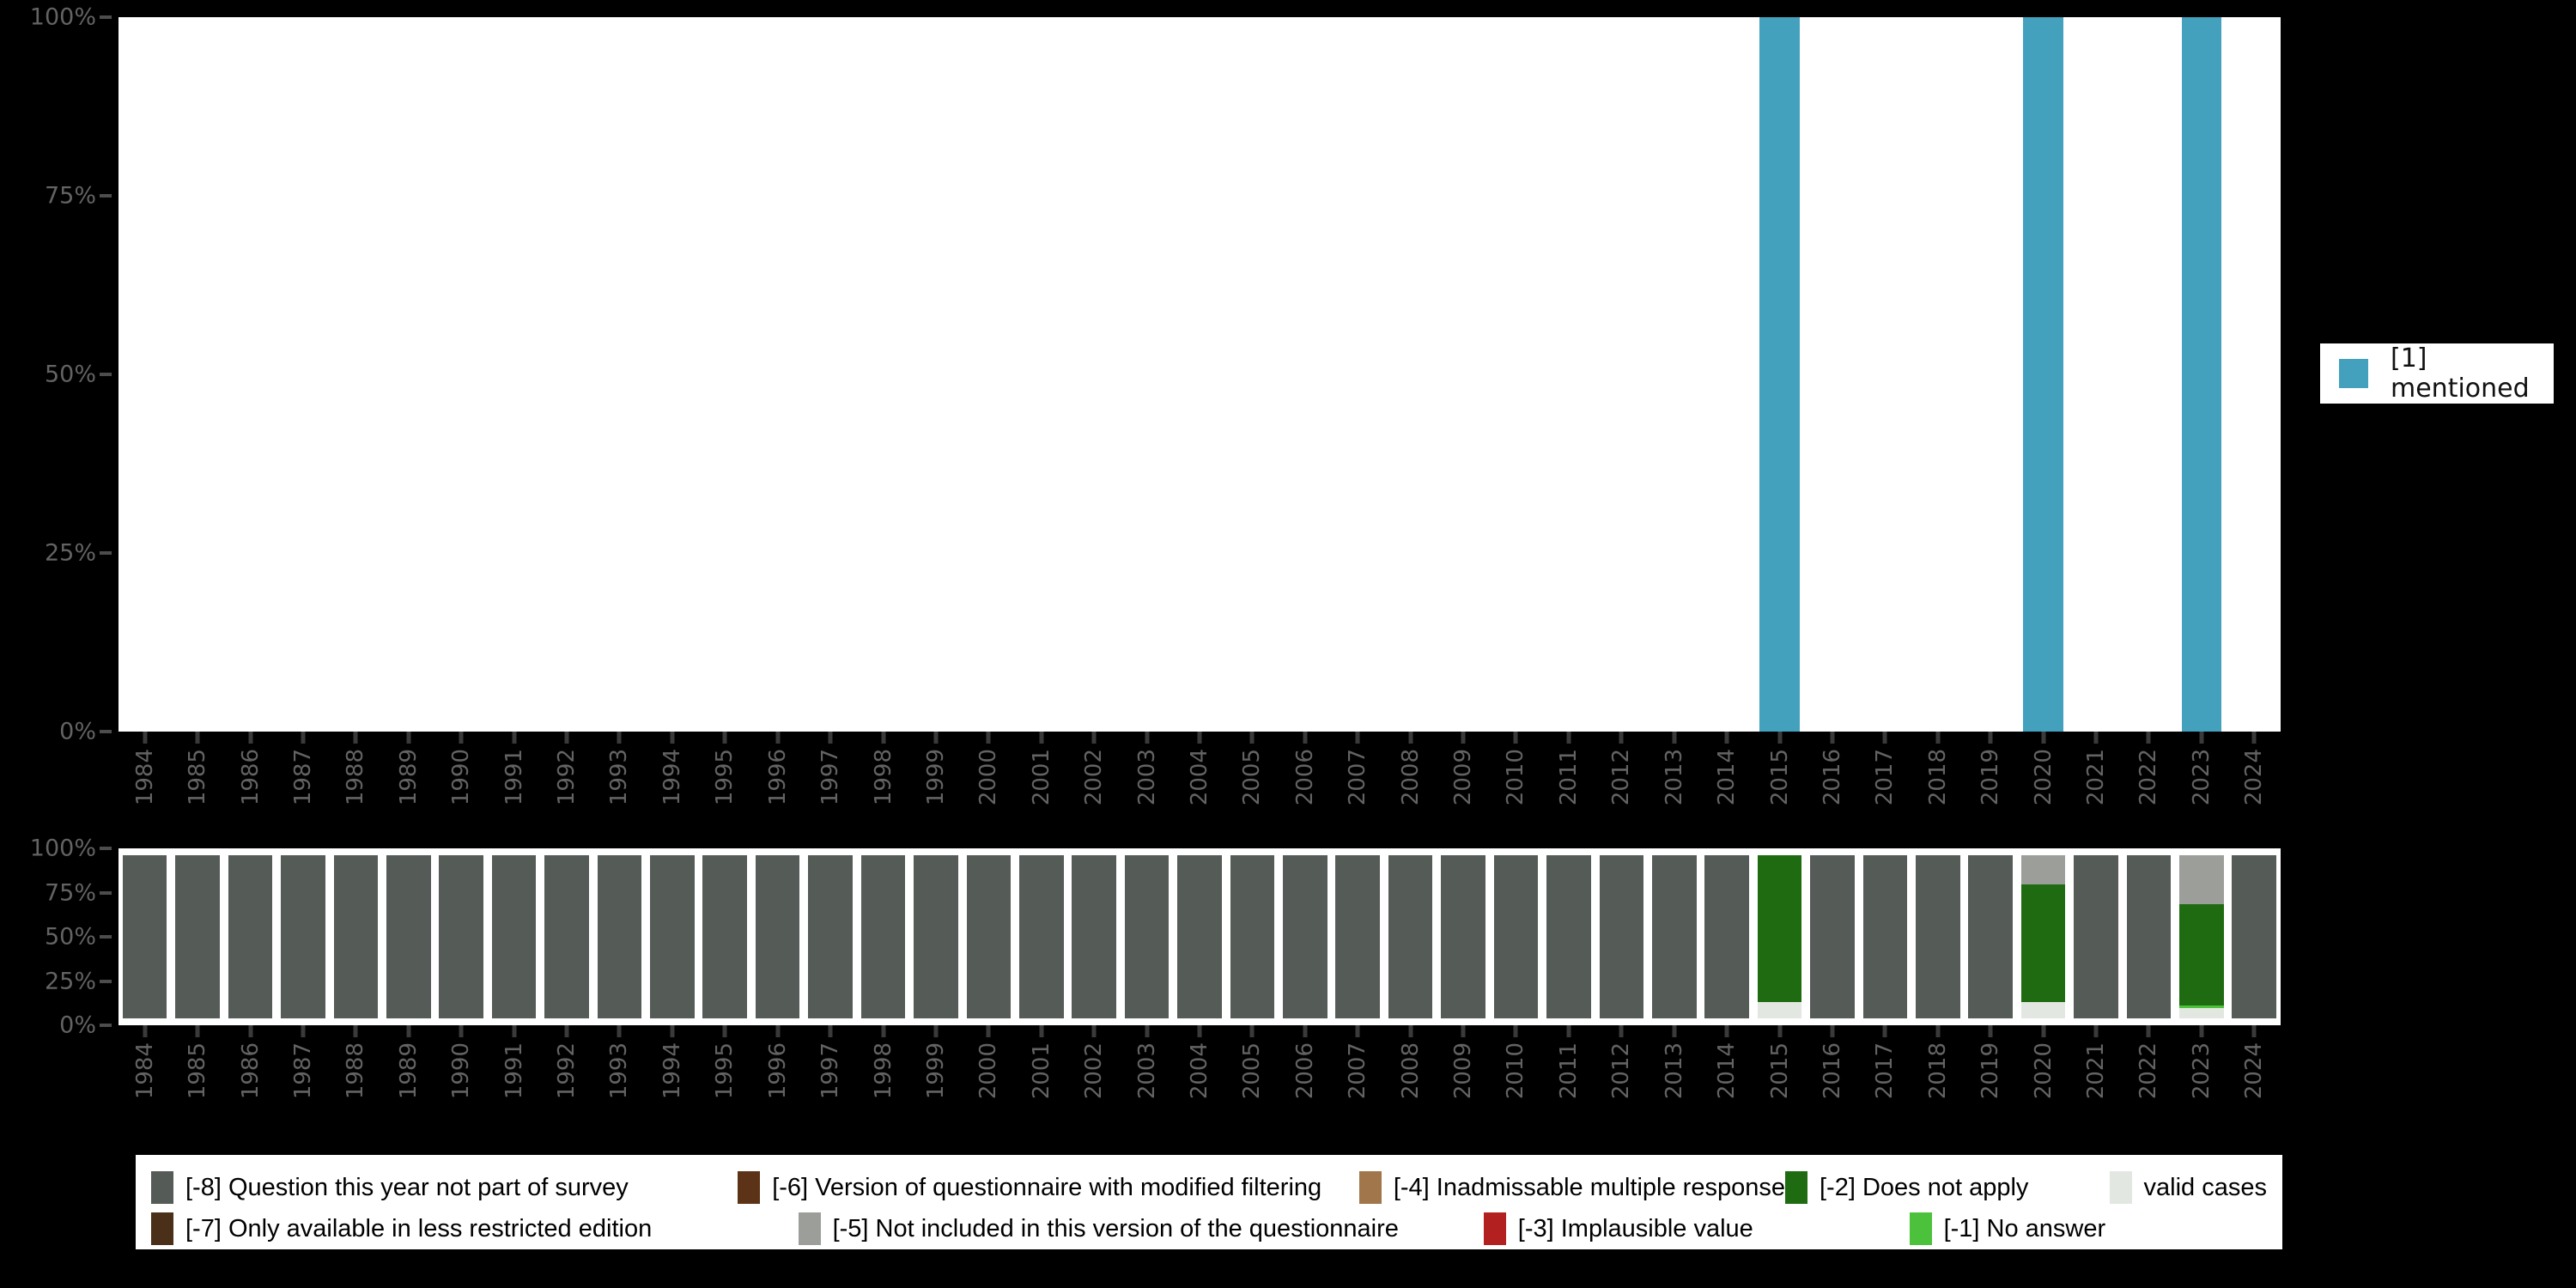  I want to click on missing-bar-1999, so click(936, 936).